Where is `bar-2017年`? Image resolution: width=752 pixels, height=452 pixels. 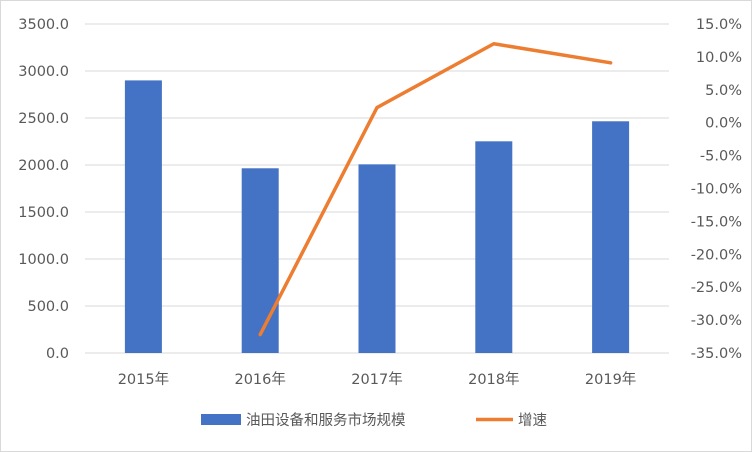
bar-2017年 is located at coordinates (377, 258).